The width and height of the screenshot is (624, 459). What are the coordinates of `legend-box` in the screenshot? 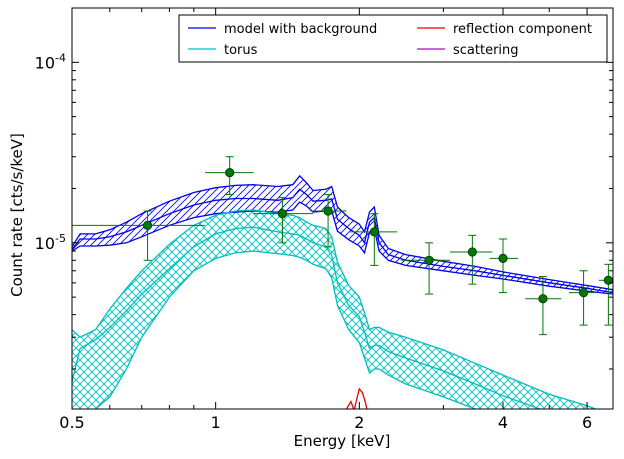 It's located at (393, 38).